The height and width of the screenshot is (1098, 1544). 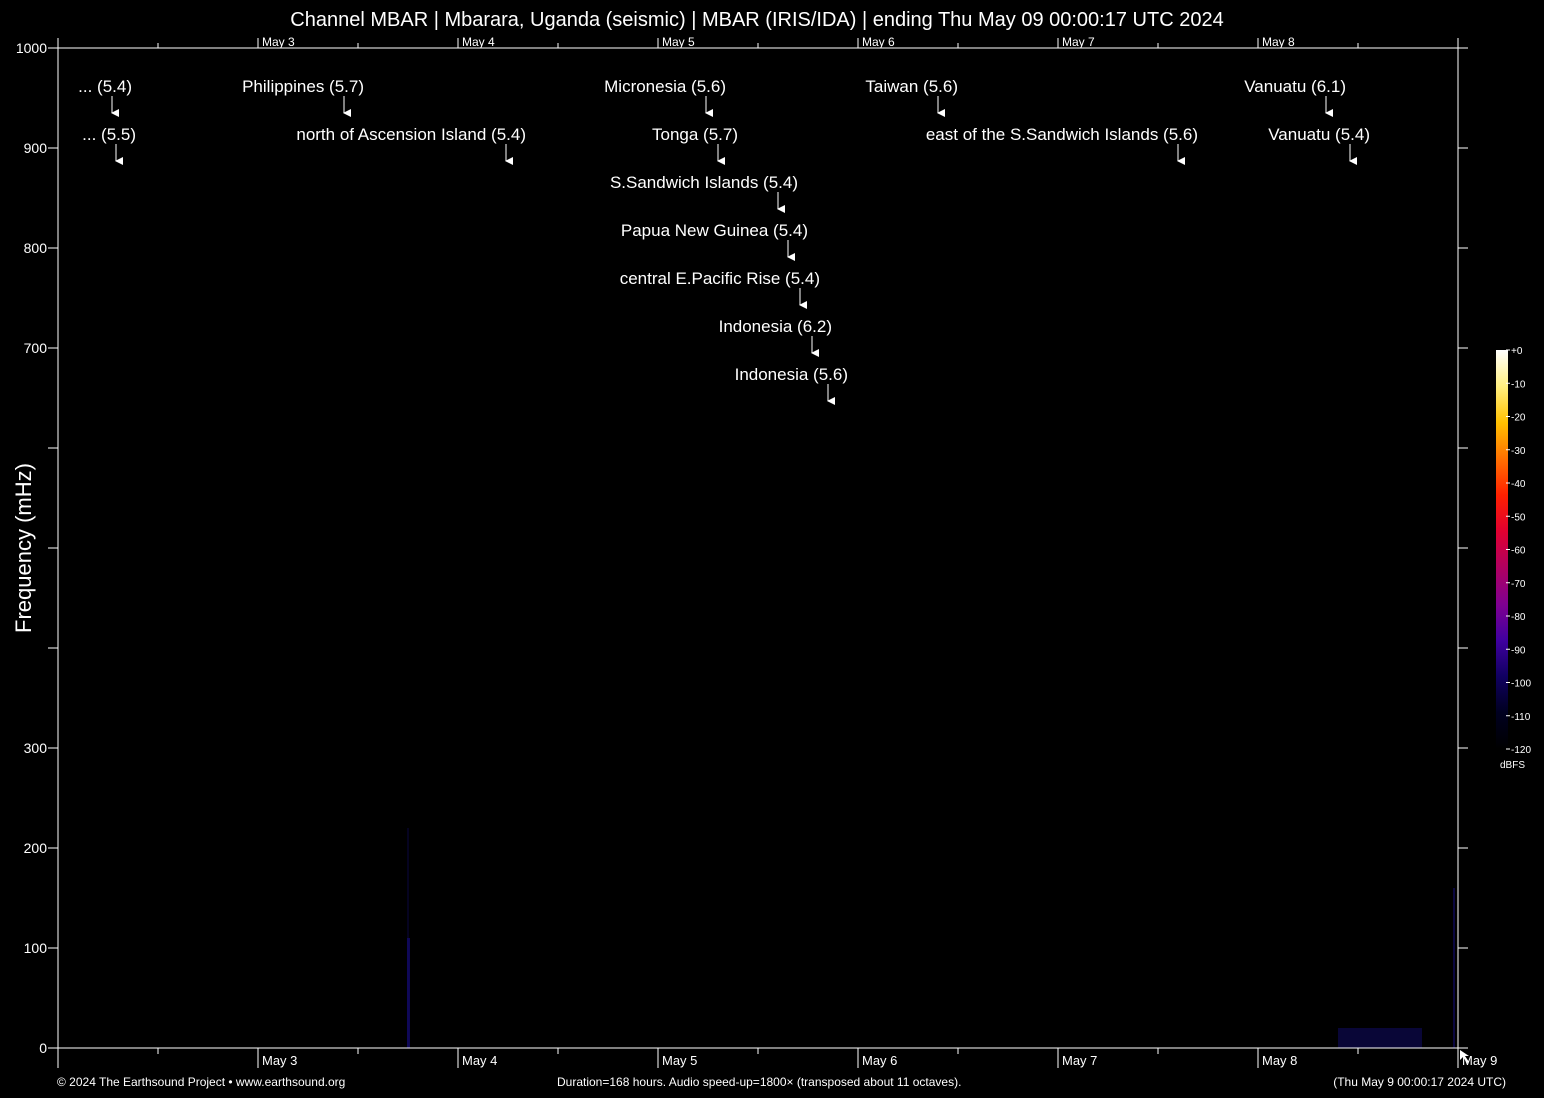 I want to click on x-tick-label-top: May 3, so click(x=278, y=42).